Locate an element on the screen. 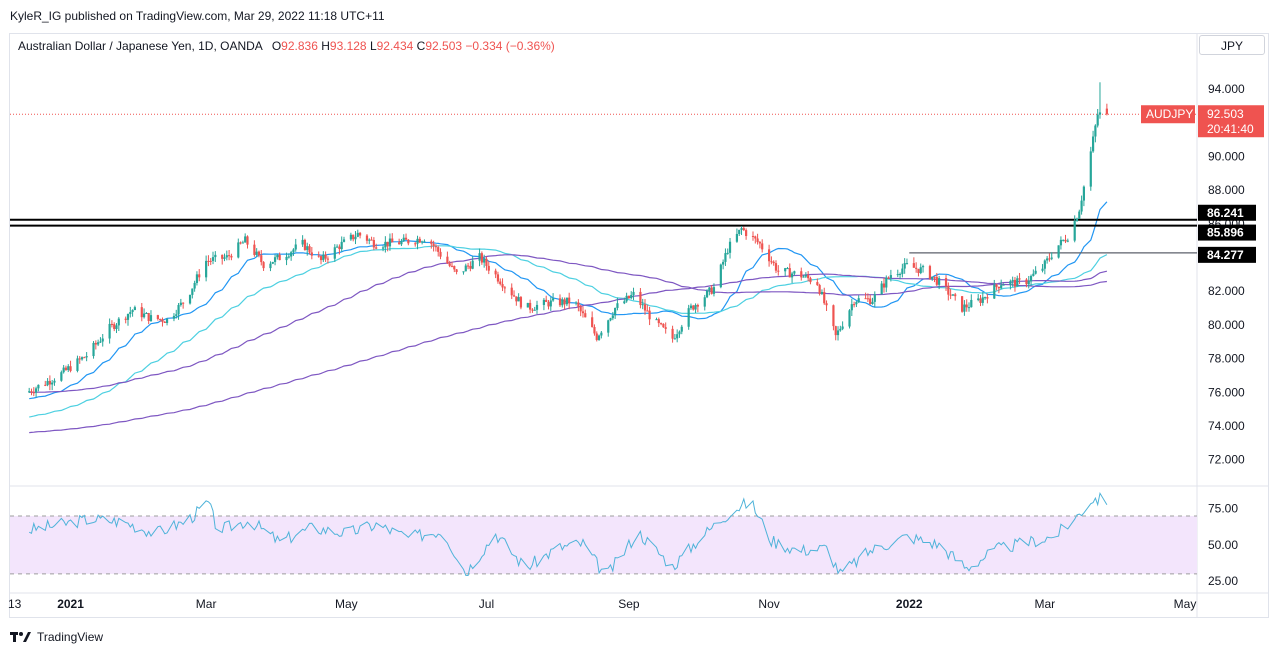  price-axis-tick-label: 90.000 is located at coordinates (1226, 156).